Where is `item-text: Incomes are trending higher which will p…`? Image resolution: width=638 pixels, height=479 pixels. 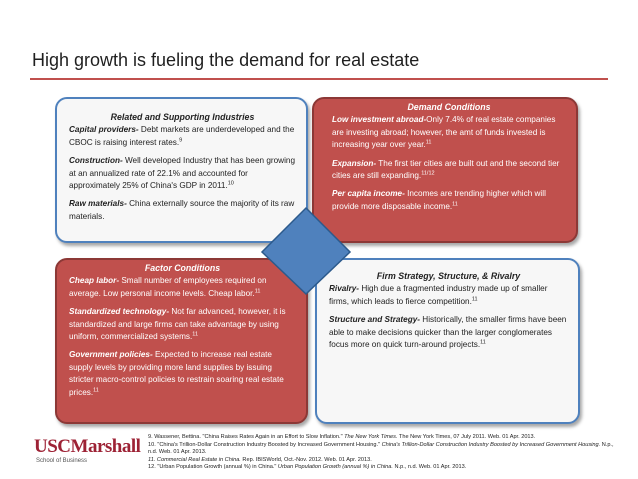
item-text: Incomes are trending higher which will p… is located at coordinates (439, 200).